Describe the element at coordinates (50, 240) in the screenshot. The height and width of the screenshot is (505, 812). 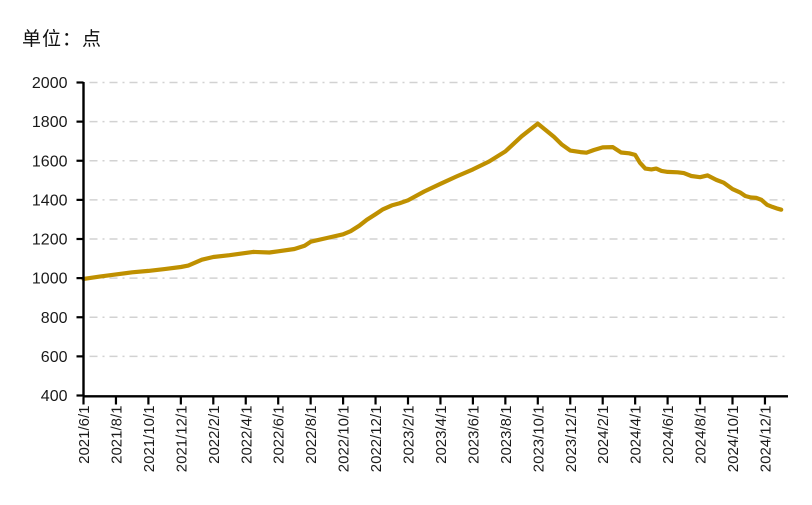
I see `y-axis-label: 1200` at that location.